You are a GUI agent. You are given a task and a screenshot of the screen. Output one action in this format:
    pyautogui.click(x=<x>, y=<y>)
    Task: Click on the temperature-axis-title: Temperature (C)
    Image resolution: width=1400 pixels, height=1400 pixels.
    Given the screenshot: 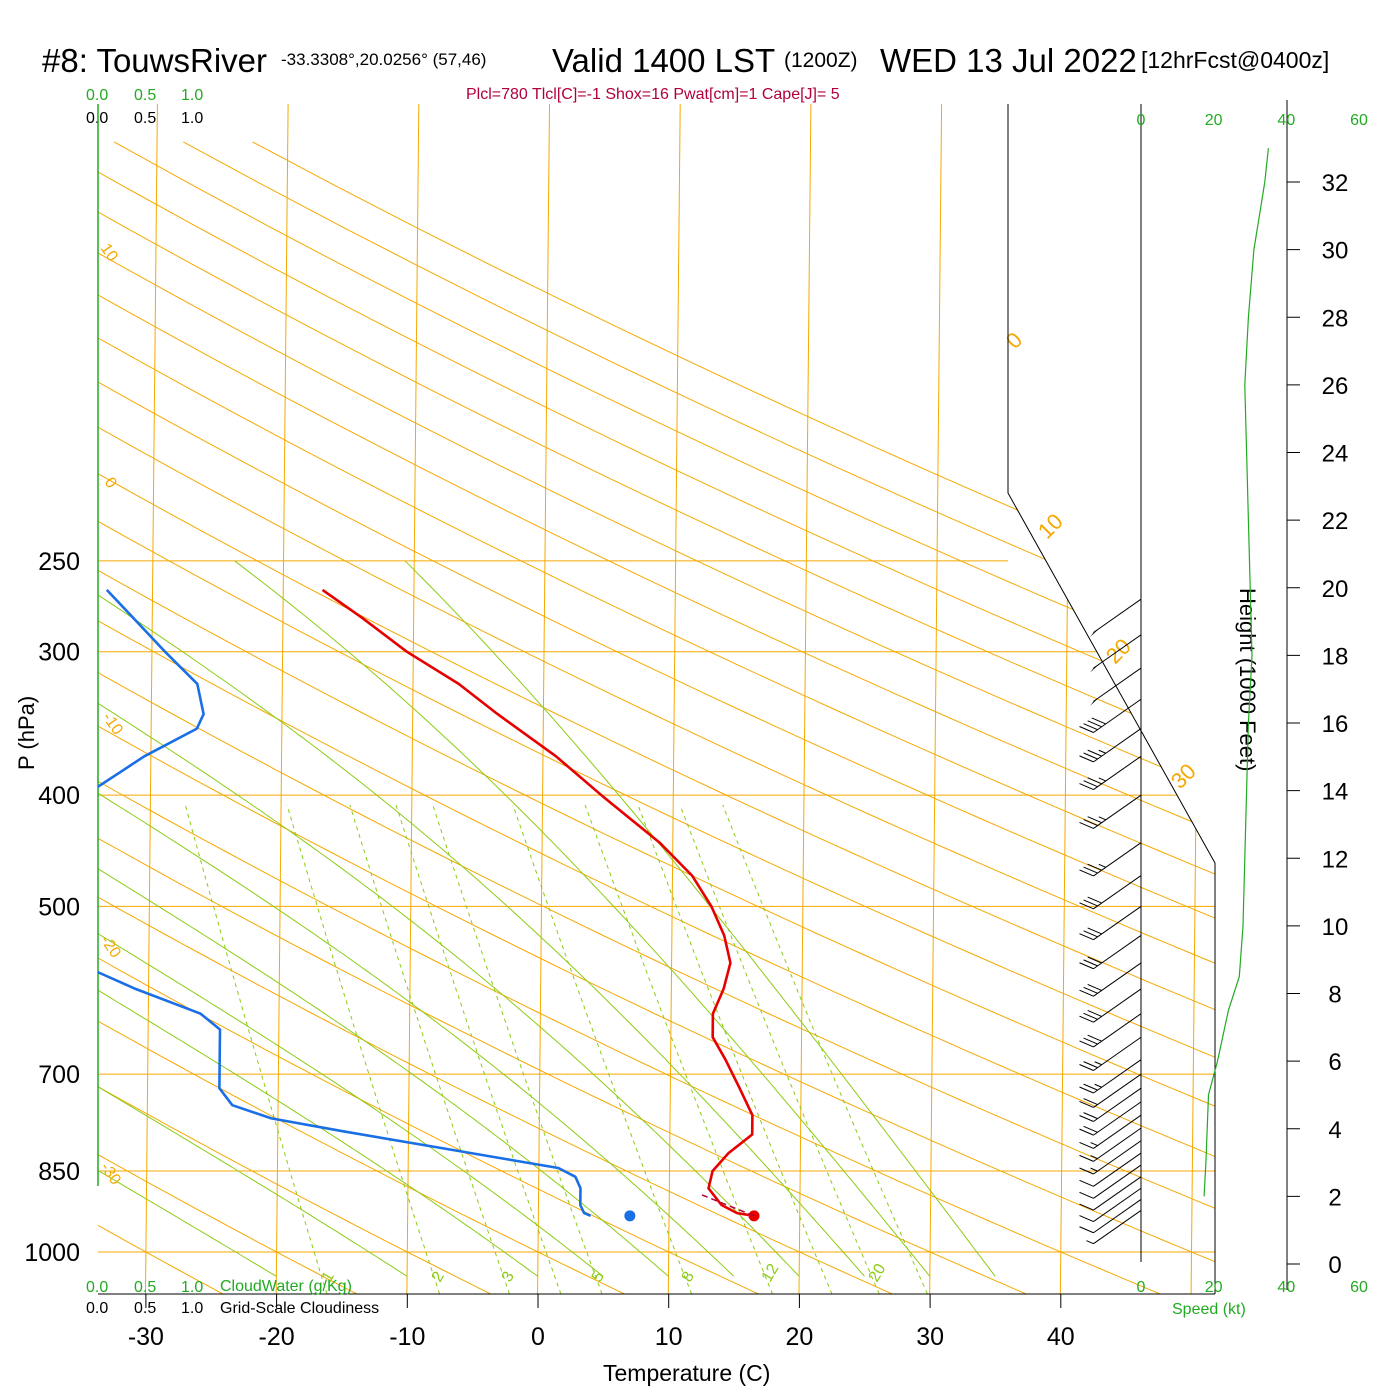 What is the action you would take?
    pyautogui.click(x=686, y=1373)
    